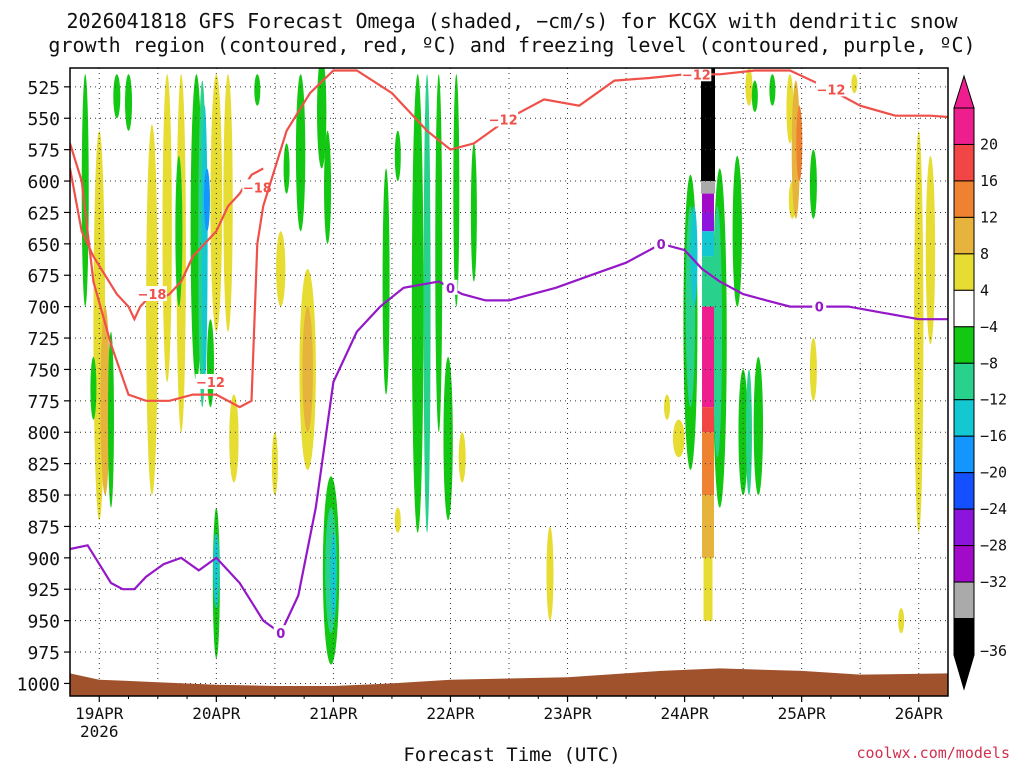 The width and height of the screenshot is (1024, 768). I want to click on x-axis-title: Forecast Time (UTC), so click(512, 755).